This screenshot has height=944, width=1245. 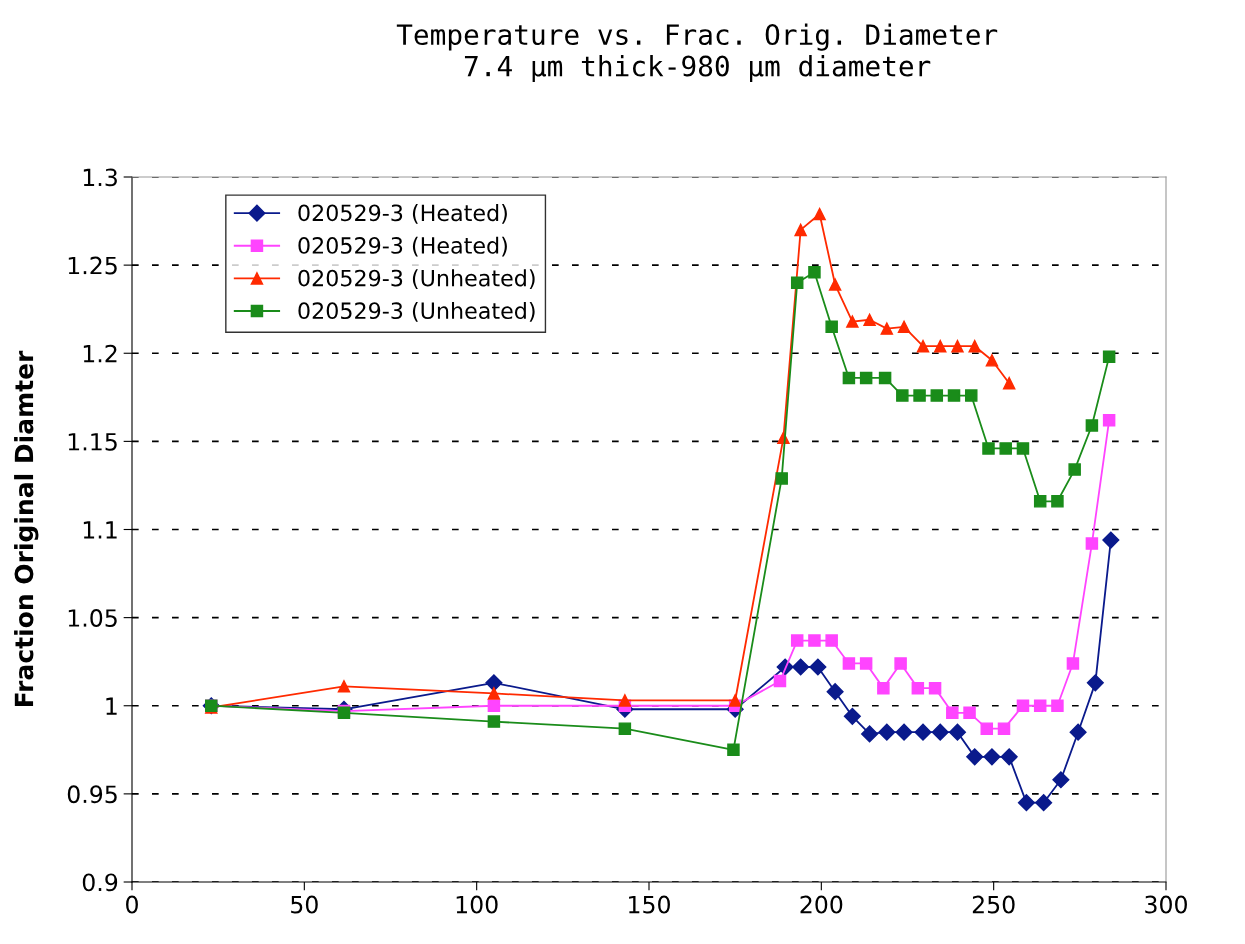 I want to click on x-tick-label: 200, so click(x=821, y=904).